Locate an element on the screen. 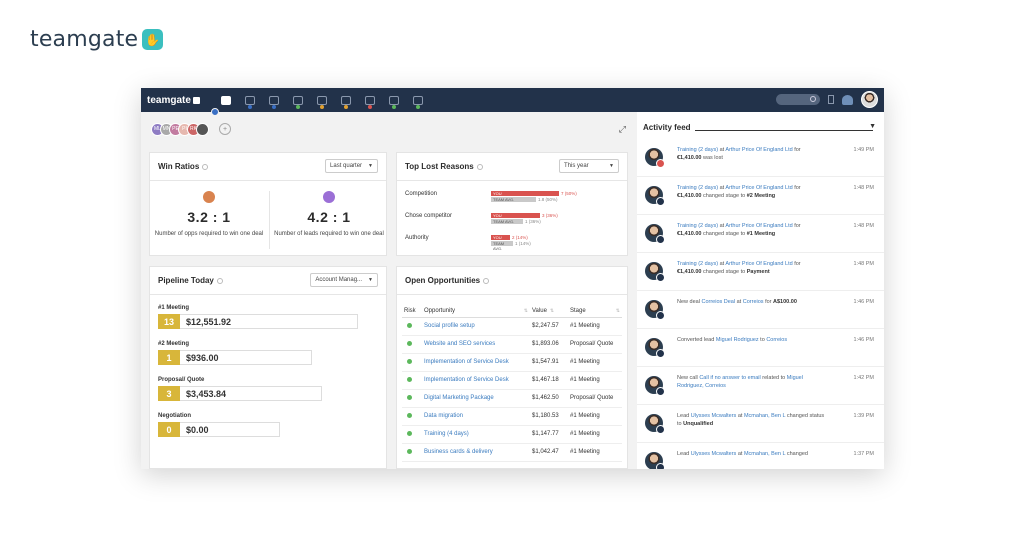 This screenshot has height=536, width=1024. search-input is located at coordinates (798, 99).